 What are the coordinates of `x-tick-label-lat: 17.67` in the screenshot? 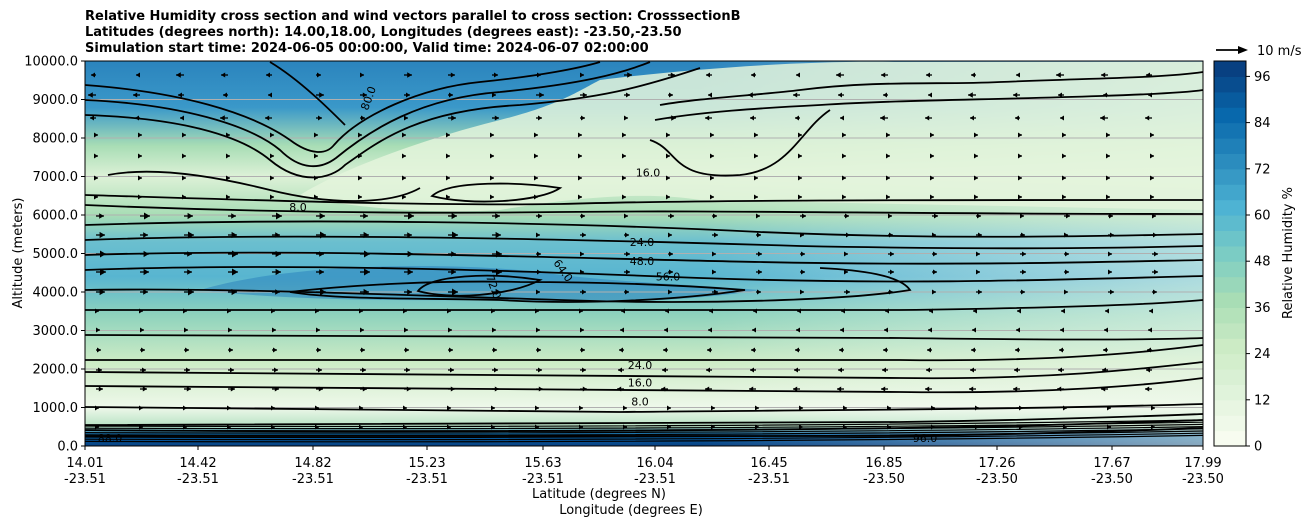 It's located at (1111, 463).